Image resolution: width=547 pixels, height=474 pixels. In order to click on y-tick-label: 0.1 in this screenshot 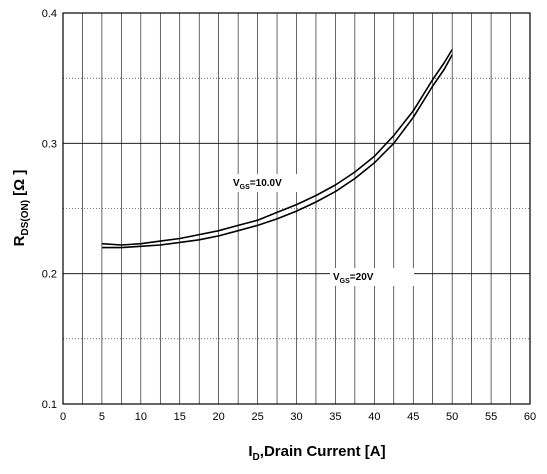, I will do `click(49, 405)`.